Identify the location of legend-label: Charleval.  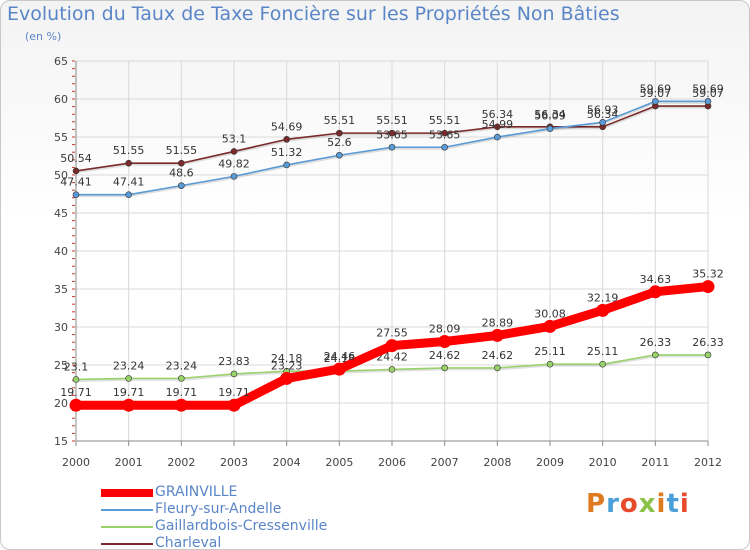
(188, 542).